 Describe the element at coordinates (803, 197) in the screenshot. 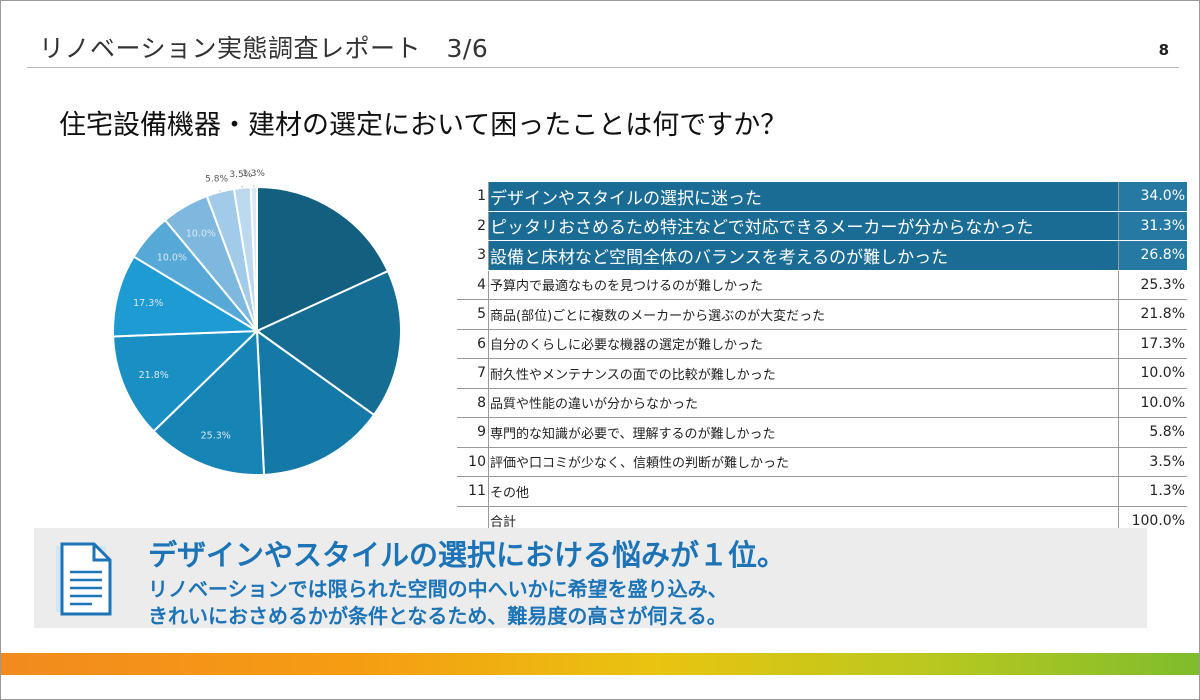

I see `row-label: デザインやスタイルの選択に迷った` at that location.